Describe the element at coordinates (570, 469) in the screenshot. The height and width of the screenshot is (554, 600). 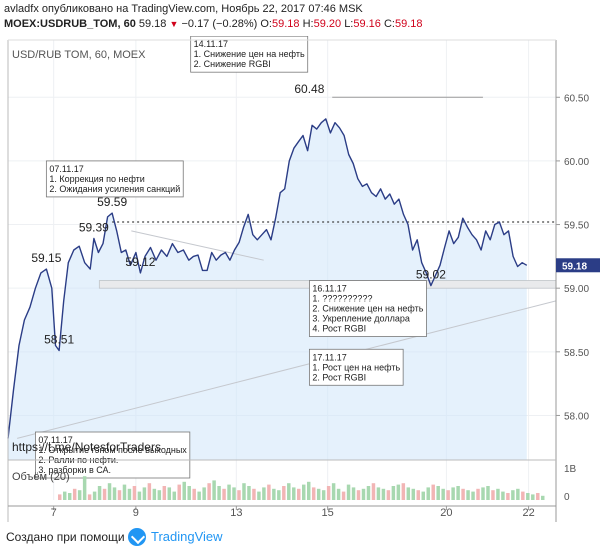
I see `volume-tick-label: 1B` at that location.